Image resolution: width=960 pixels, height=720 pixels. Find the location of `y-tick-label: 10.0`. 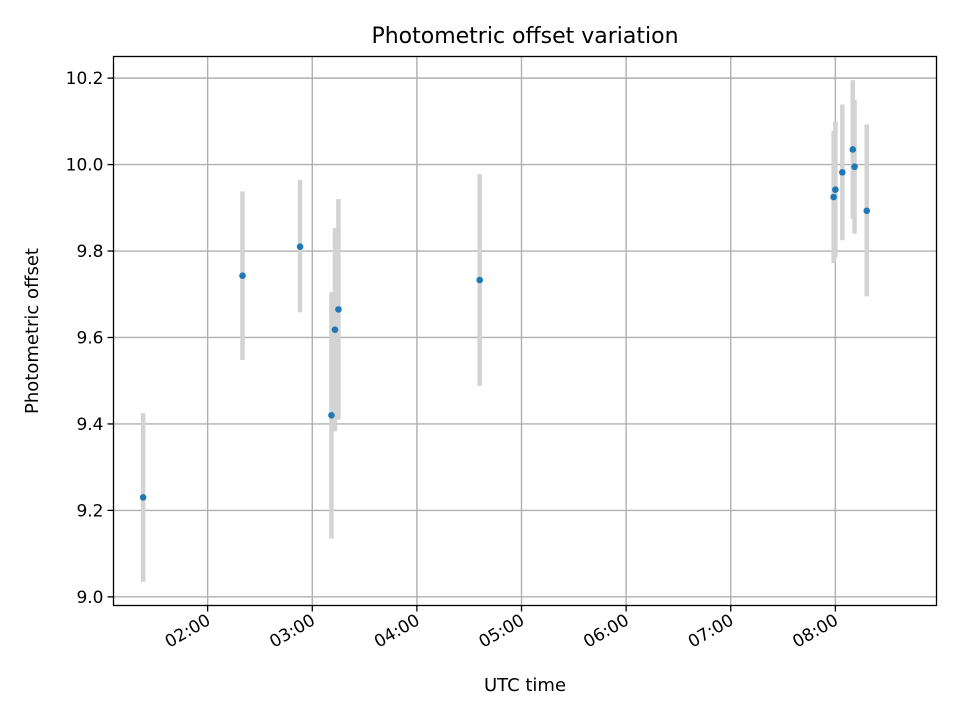

y-tick-label: 10.0 is located at coordinates (85, 166).